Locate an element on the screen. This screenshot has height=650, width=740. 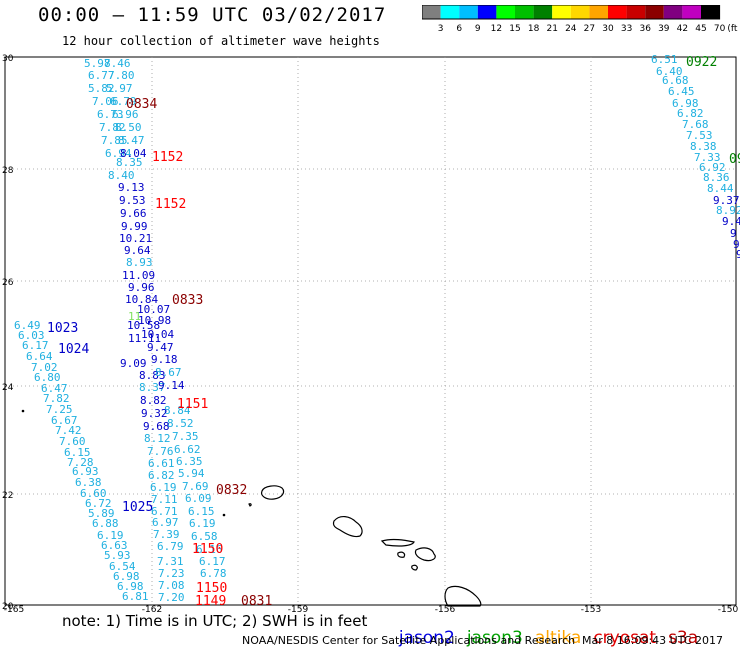
wave-height-value: 6.80 is located at coordinates (47, 377).